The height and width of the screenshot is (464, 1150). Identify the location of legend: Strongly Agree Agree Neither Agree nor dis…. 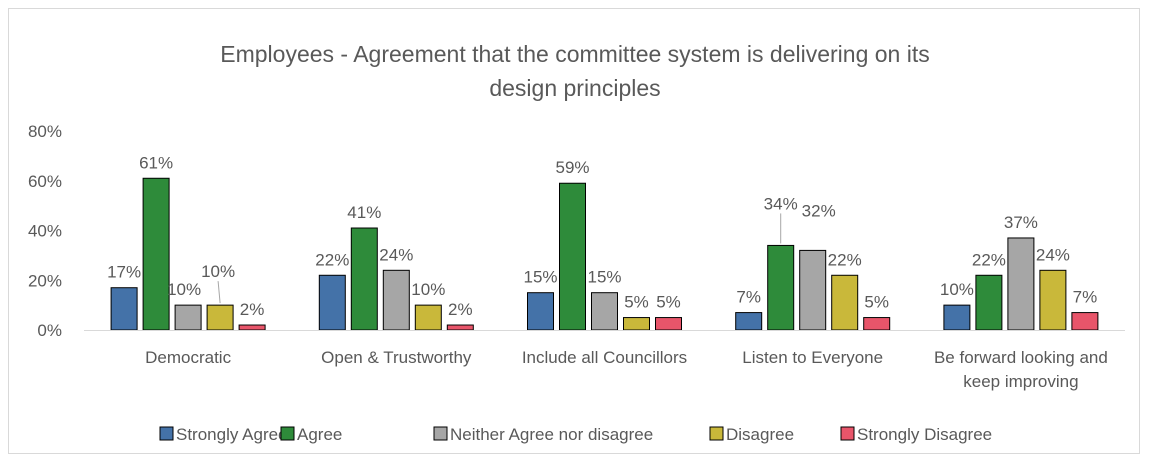
(575, 434).